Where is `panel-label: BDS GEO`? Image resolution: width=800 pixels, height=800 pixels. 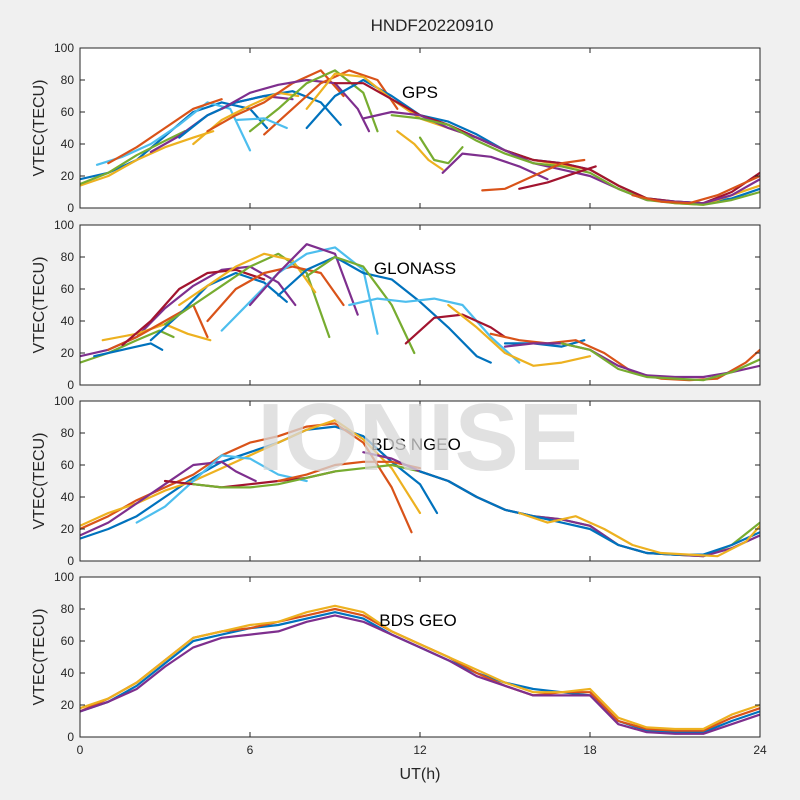 panel-label: BDS GEO is located at coordinates (417, 620).